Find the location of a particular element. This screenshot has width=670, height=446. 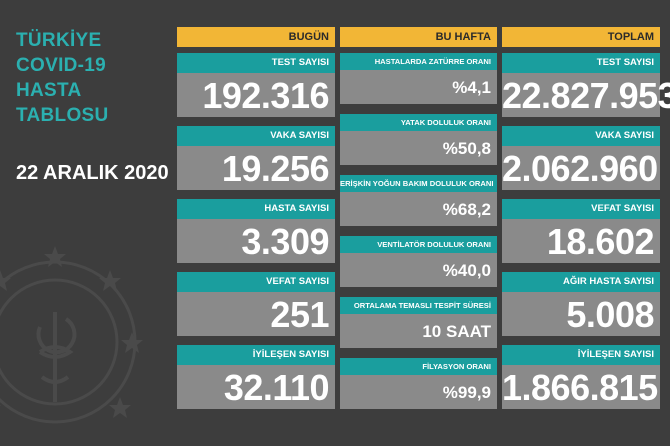

card-label: ERİŞKİN YOĞUN BAKIM DOLULUK ORANI is located at coordinates (418, 183).